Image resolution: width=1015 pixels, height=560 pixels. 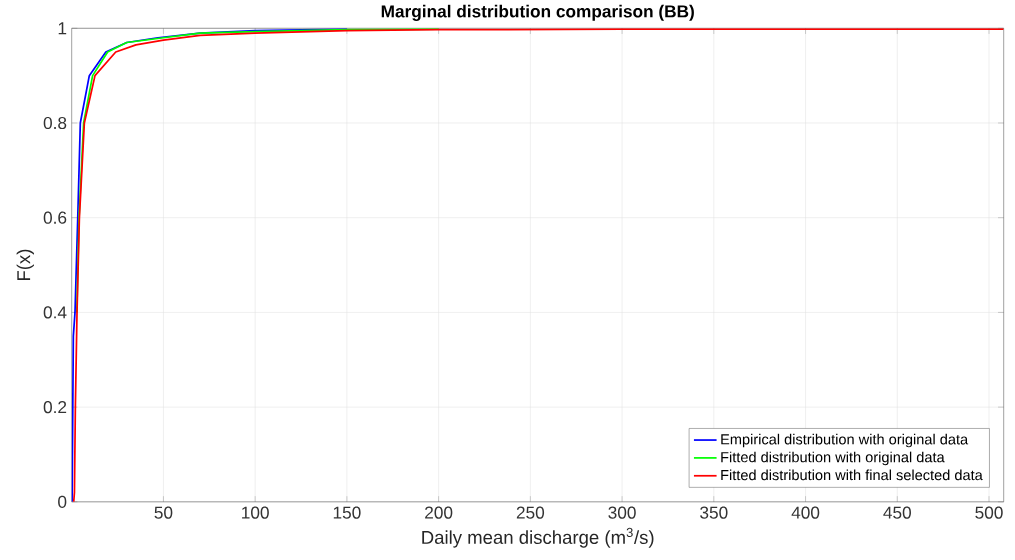 What do you see at coordinates (55, 122) in the screenshot?
I see `y-tick-label: 0.8` at bounding box center [55, 122].